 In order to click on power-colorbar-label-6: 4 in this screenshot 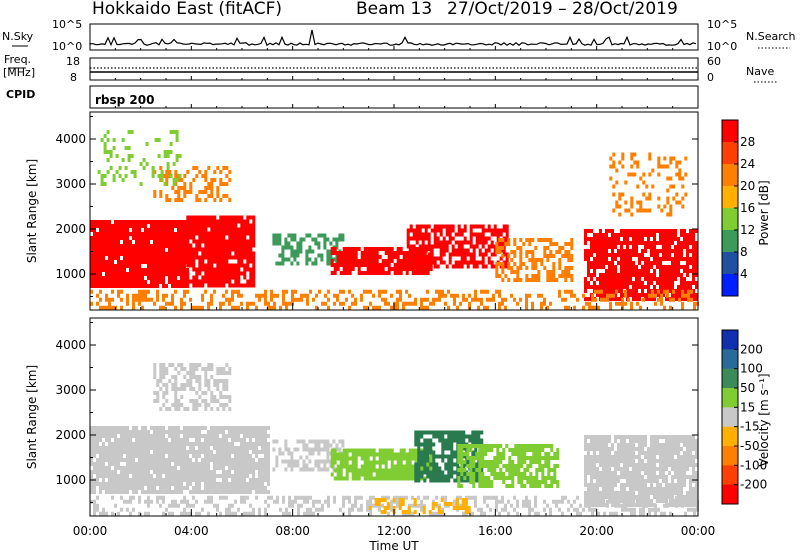, I will do `click(744, 274)`.